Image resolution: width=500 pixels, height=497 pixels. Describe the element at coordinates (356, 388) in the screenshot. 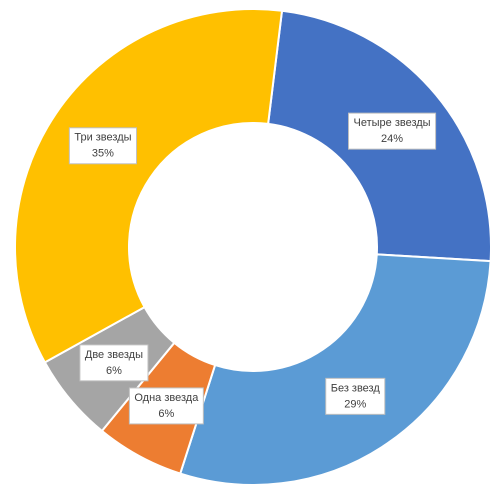

I see `data-label-name: Без звезд` at that location.